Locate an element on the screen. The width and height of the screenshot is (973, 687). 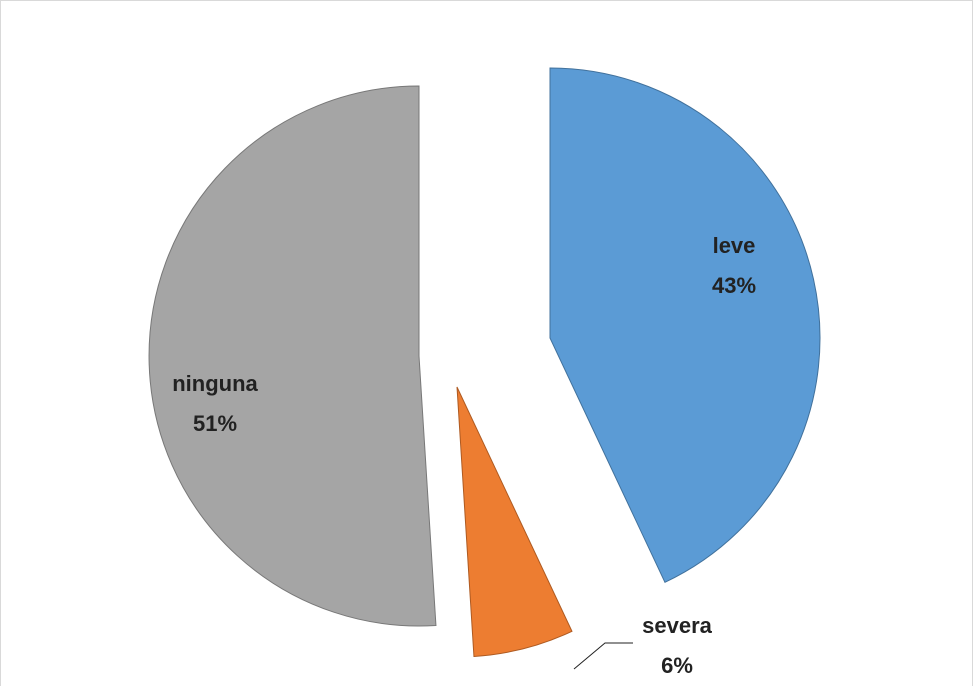
slice-name-label-ninguna: ninguna is located at coordinates (215, 383).